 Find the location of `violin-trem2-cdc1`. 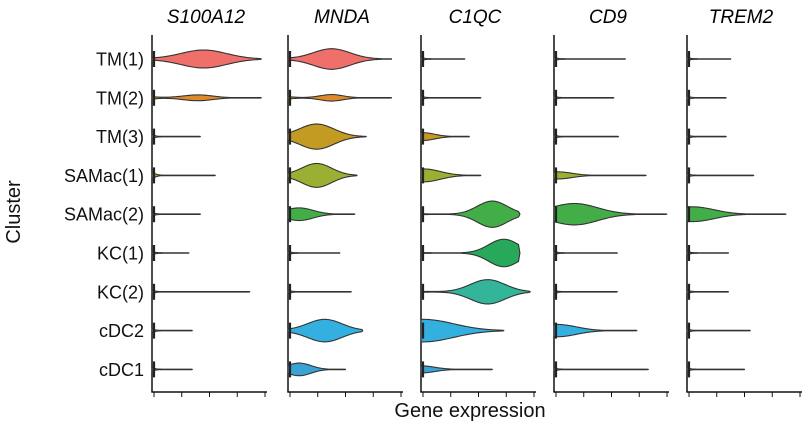

violin-trem2-cdc1 is located at coordinates (716, 369).